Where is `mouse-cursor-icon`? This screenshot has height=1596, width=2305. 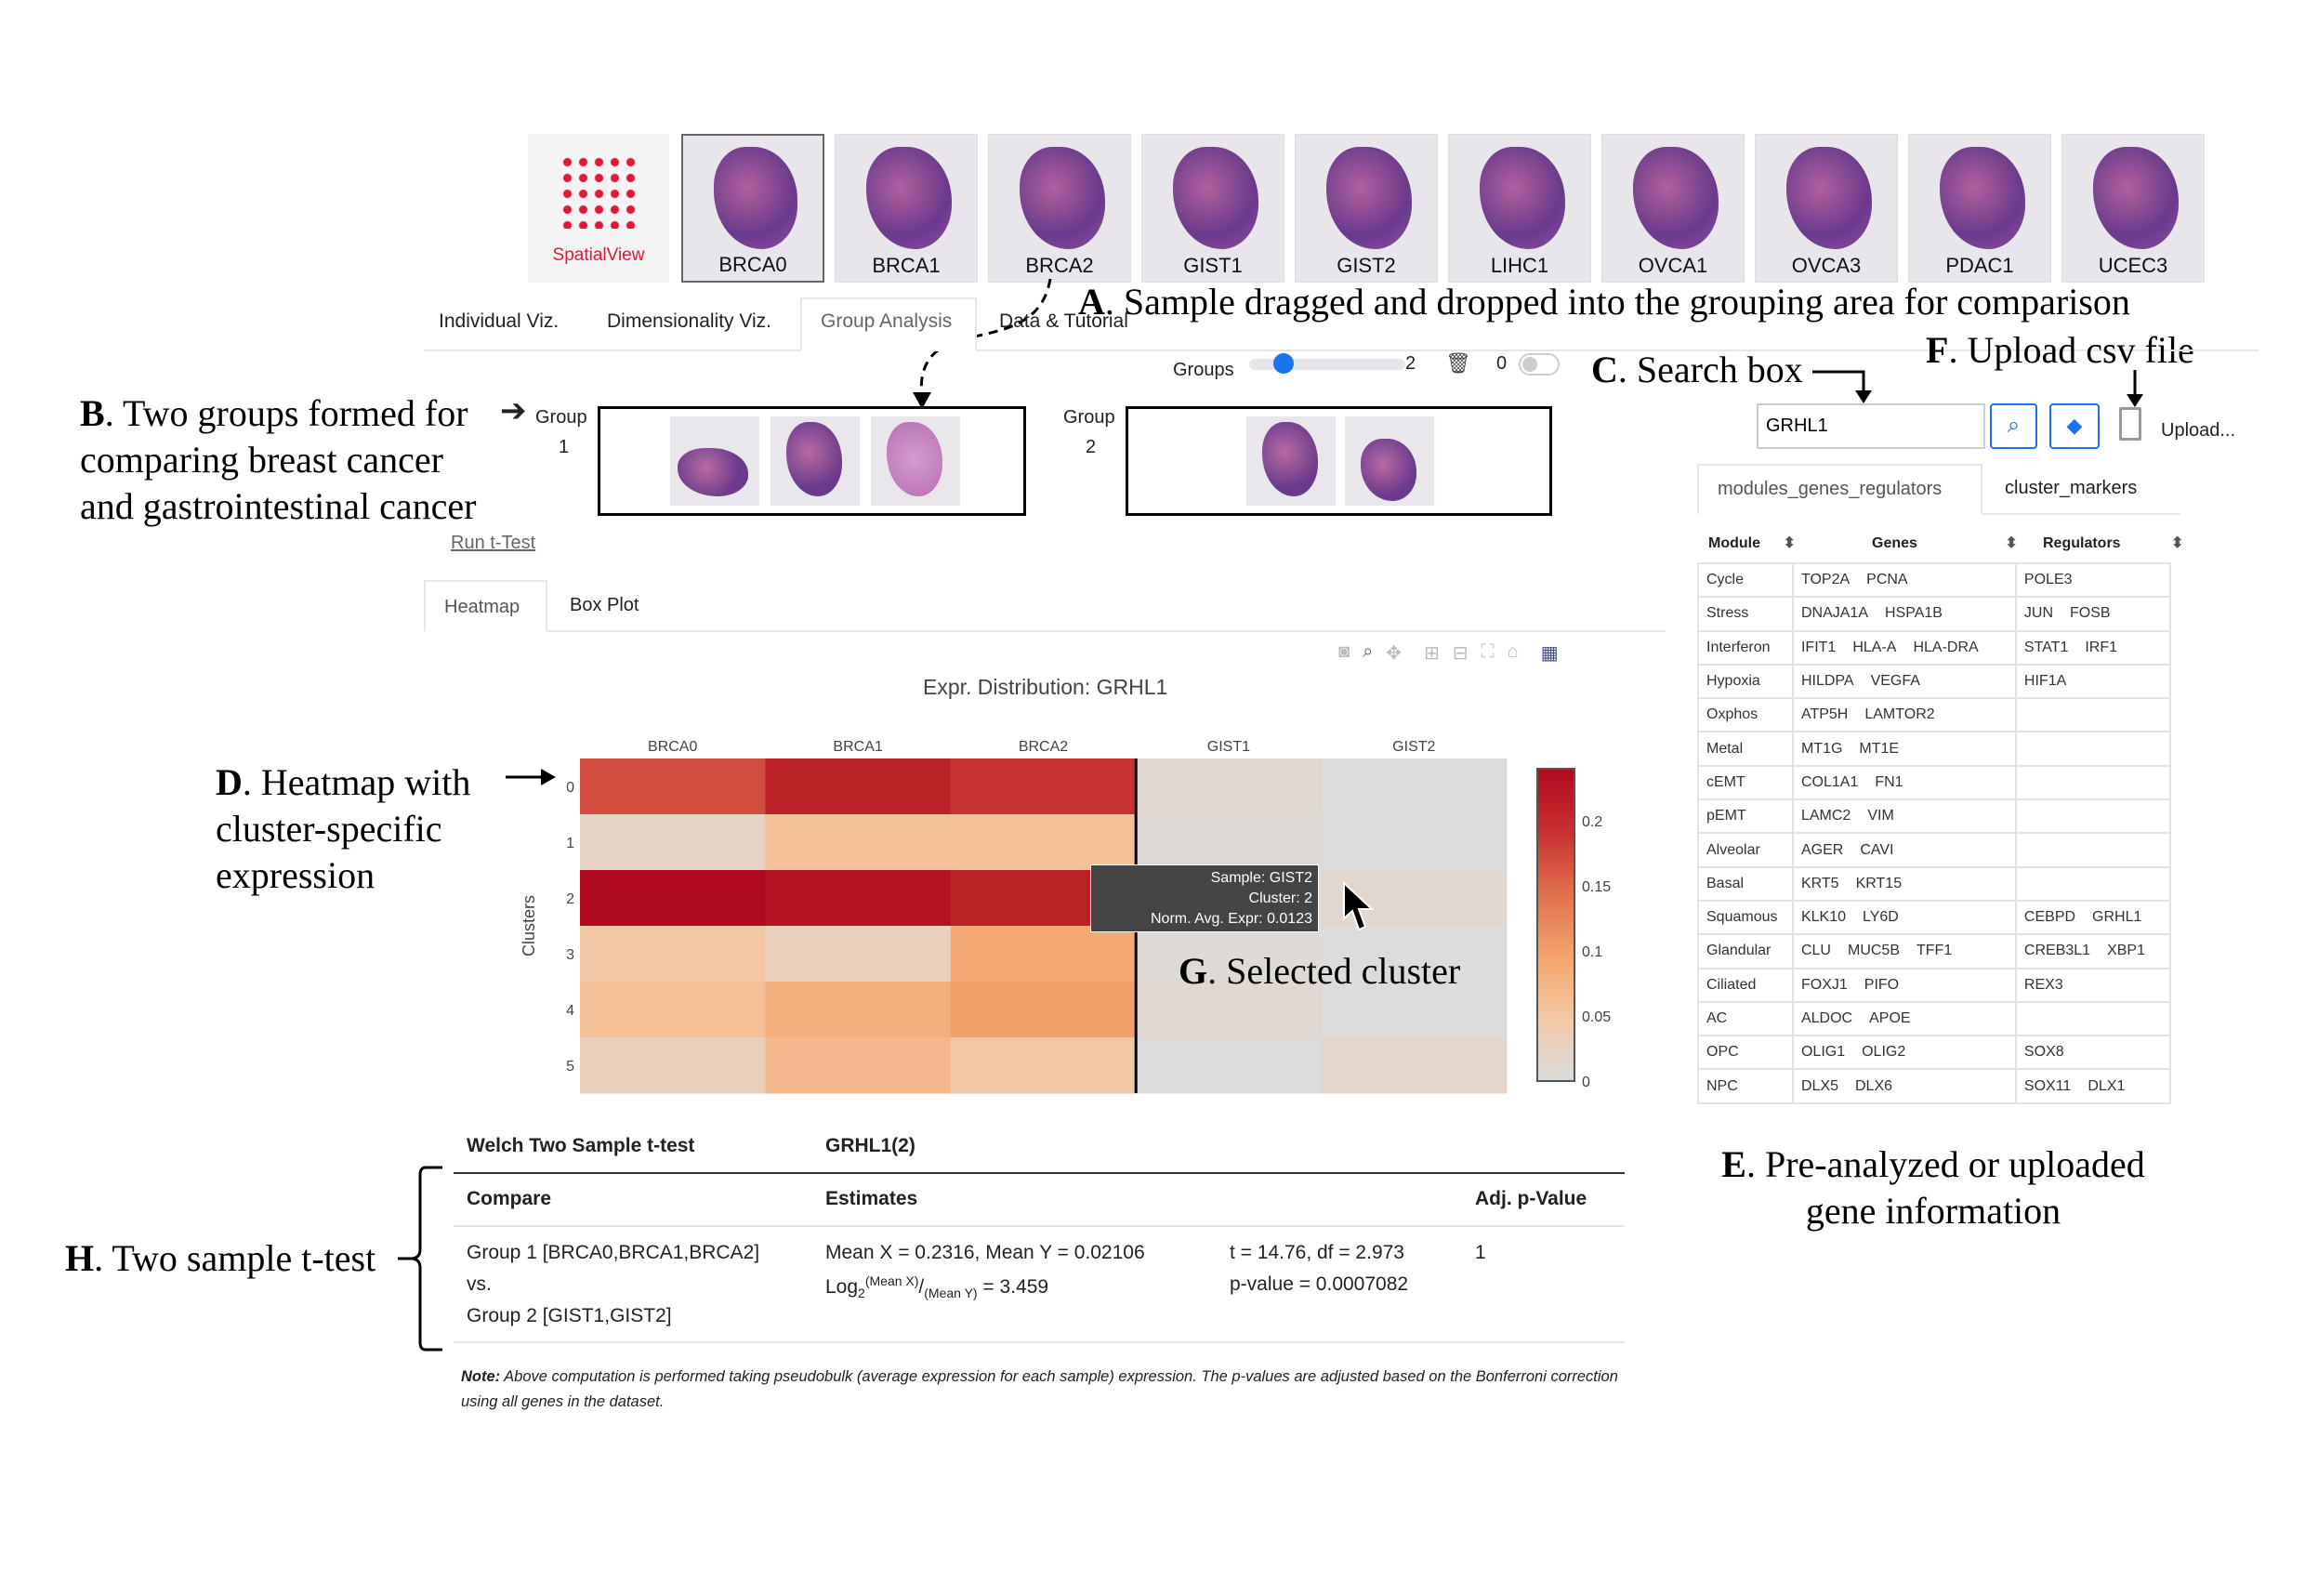
mouse-cursor-icon is located at coordinates (1359, 906).